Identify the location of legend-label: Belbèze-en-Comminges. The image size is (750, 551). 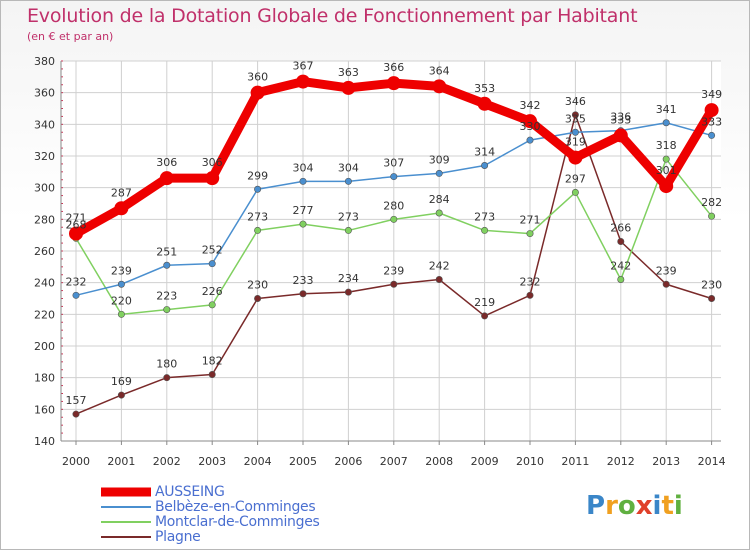
(235, 507).